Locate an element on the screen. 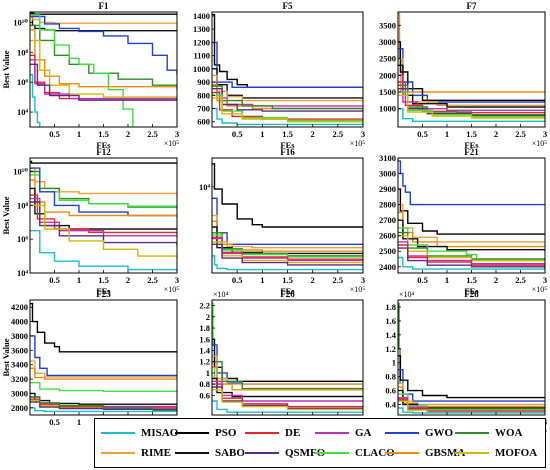 The image size is (550, 470). chart-title: F7 is located at coordinates (472, 6).